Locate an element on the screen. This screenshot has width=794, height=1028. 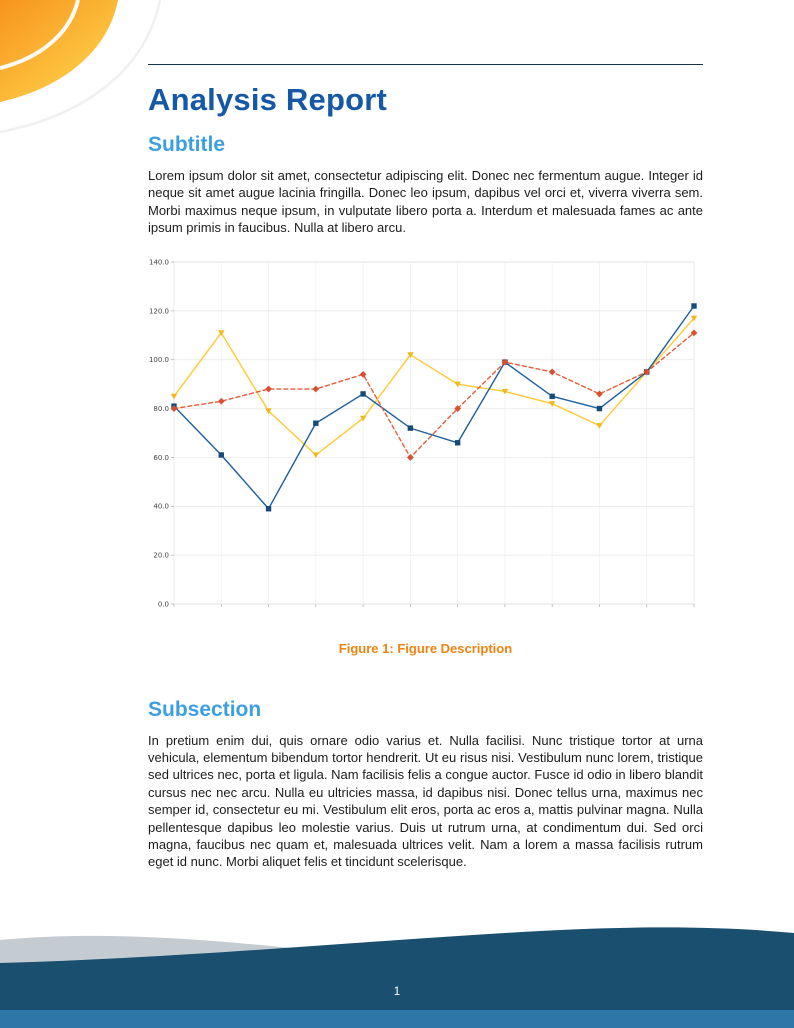
svg-text: 100.0 is located at coordinates (159, 360).